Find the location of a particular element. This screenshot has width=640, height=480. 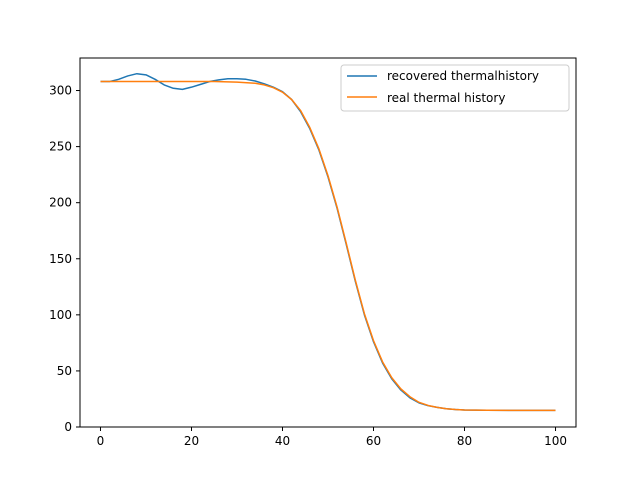

y-tick-label: 0 is located at coordinates (68, 427).